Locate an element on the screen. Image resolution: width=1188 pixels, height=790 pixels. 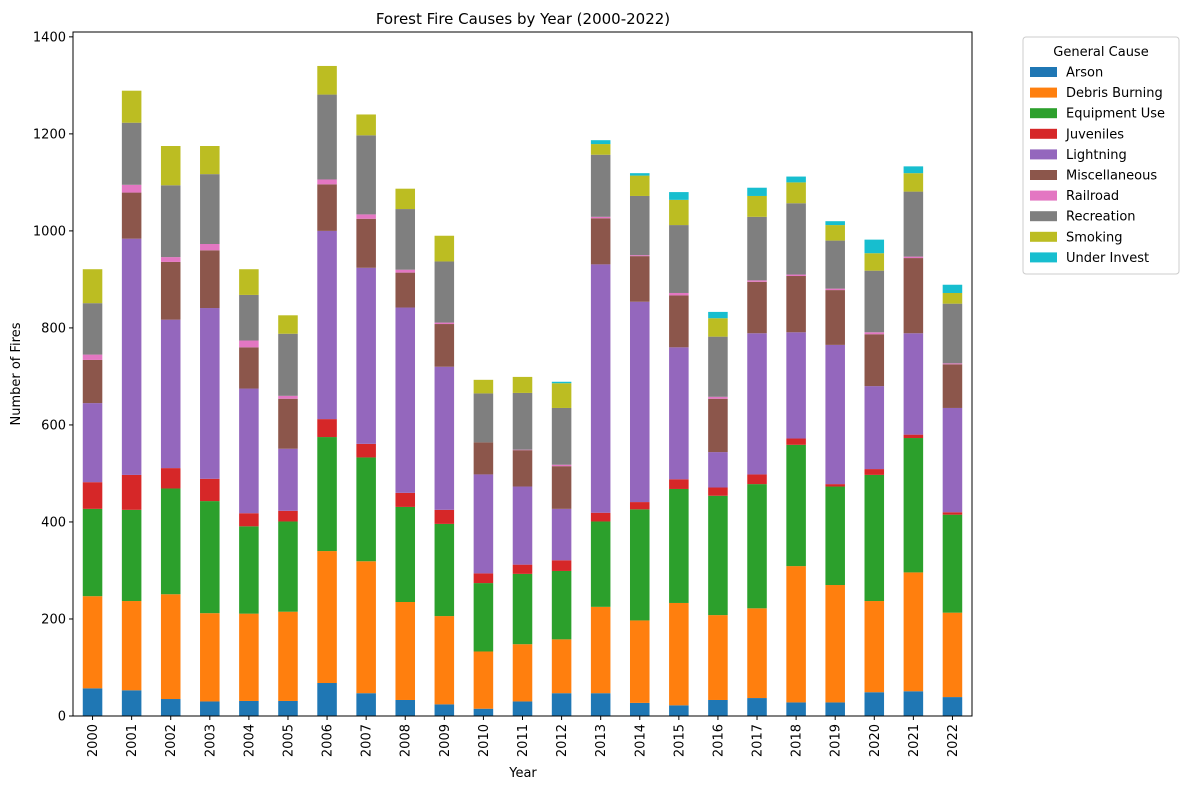
bar-2000-lightning is located at coordinates (92, 443).